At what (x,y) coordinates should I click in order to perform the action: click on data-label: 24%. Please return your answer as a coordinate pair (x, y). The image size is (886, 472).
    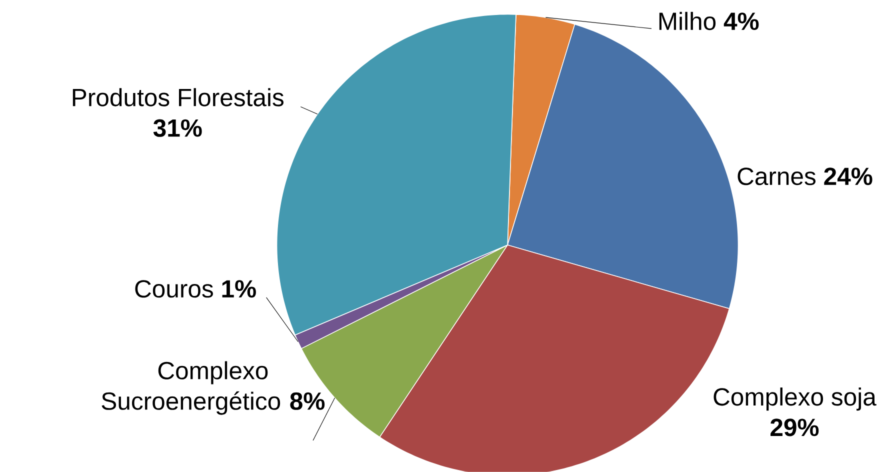
    Looking at the image, I should click on (848, 177).